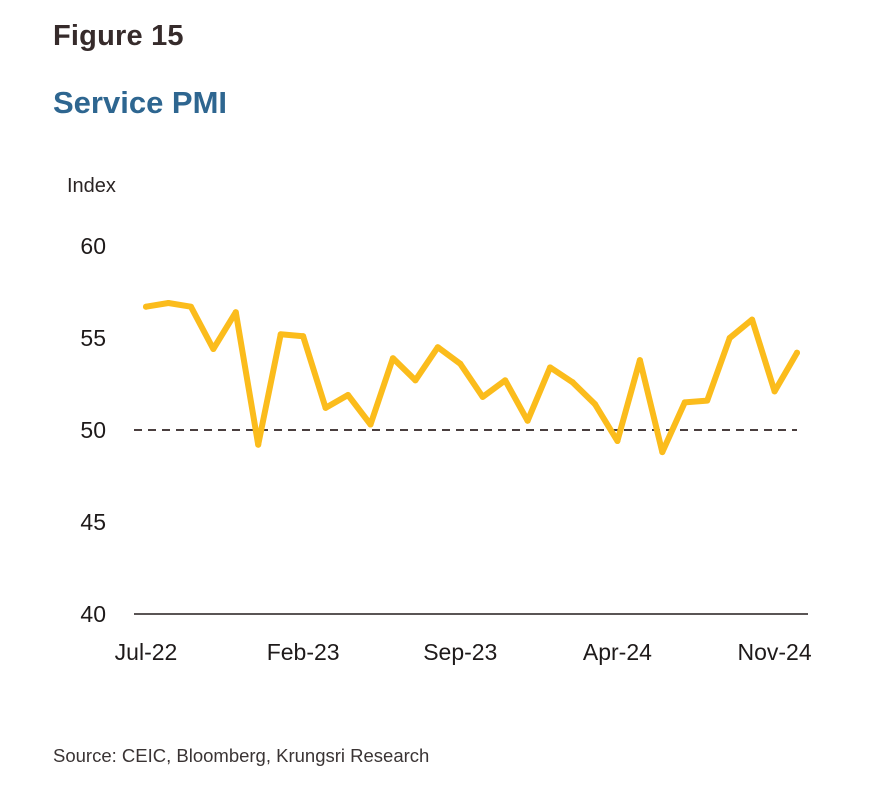  What do you see at coordinates (146, 652) in the screenshot?
I see `x-tick-label: Jul-22` at bounding box center [146, 652].